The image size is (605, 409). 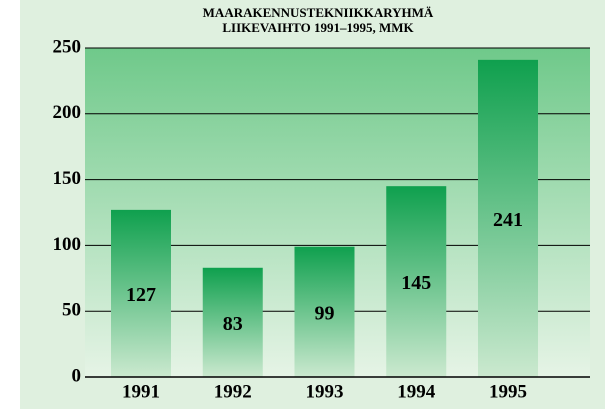 I want to click on y-tick-label: 200, so click(x=67, y=112).